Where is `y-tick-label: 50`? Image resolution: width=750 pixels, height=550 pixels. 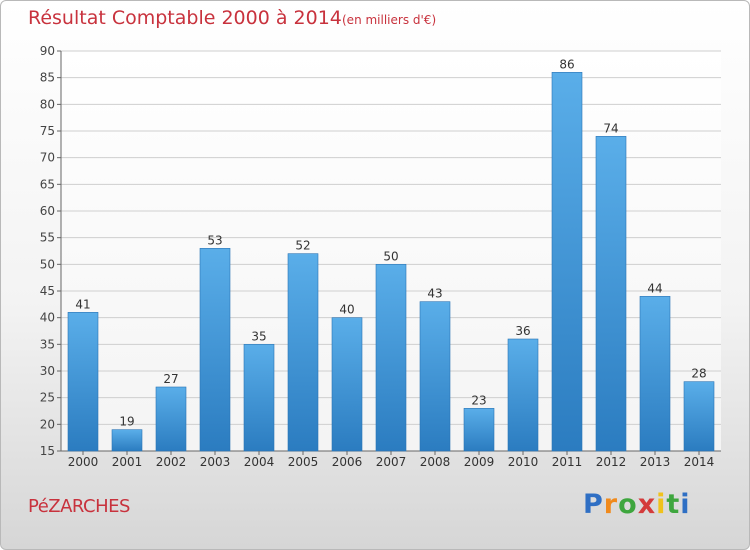 y-tick-label: 50 is located at coordinates (47, 264).